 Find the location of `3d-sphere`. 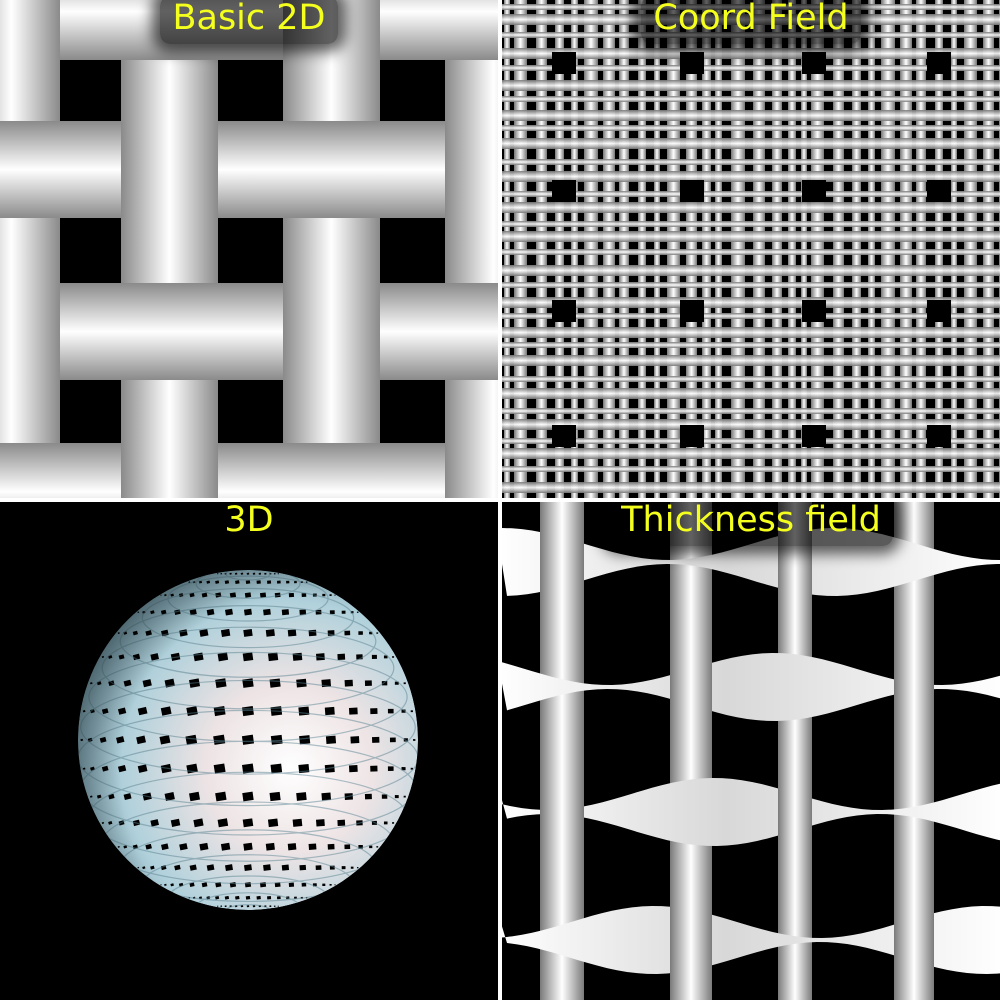

3d-sphere is located at coordinates (248, 740).